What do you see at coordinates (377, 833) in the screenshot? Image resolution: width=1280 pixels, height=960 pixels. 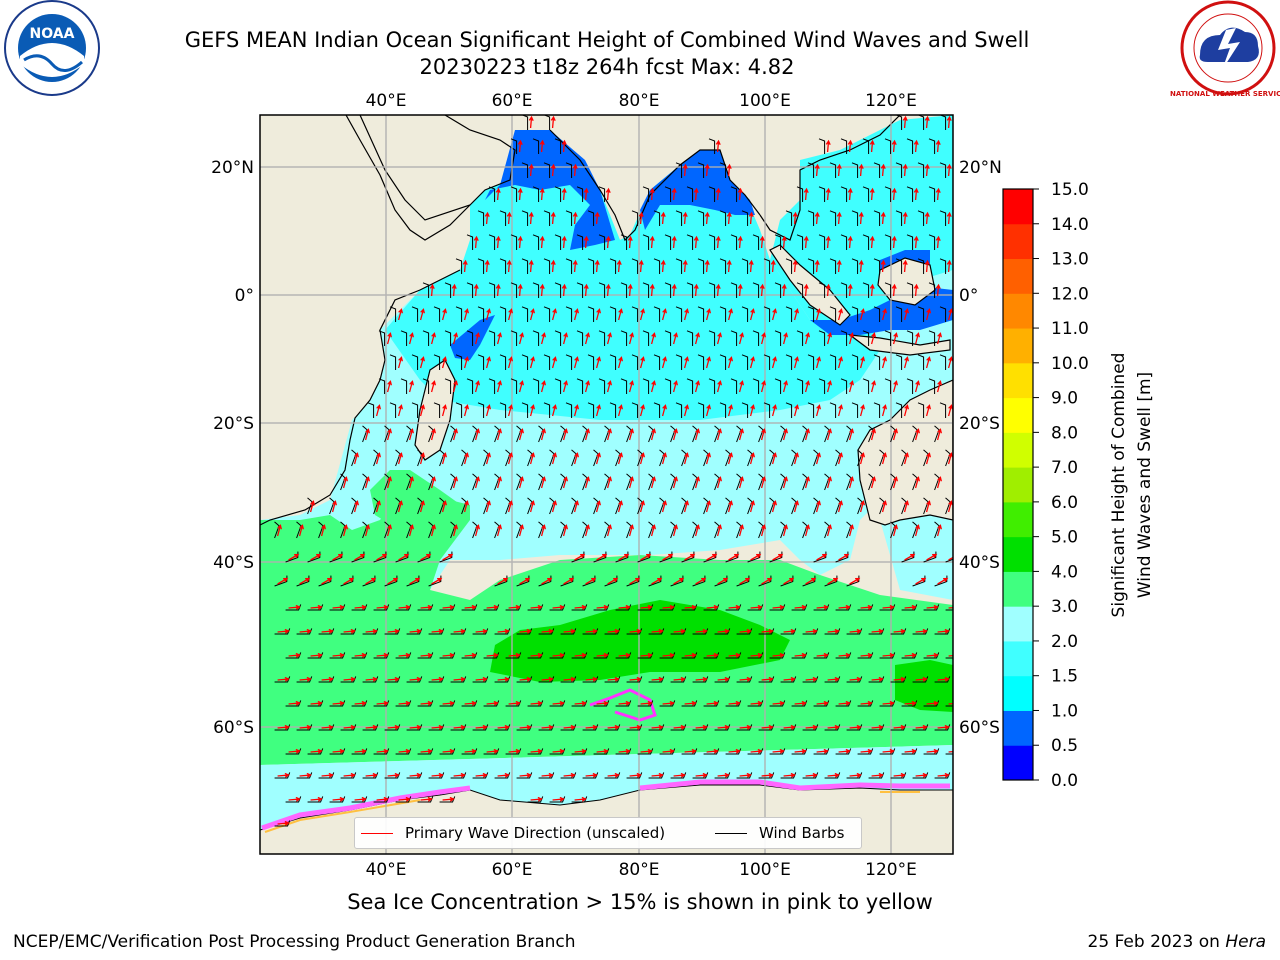 I see `legend-swatch-red` at bounding box center [377, 833].